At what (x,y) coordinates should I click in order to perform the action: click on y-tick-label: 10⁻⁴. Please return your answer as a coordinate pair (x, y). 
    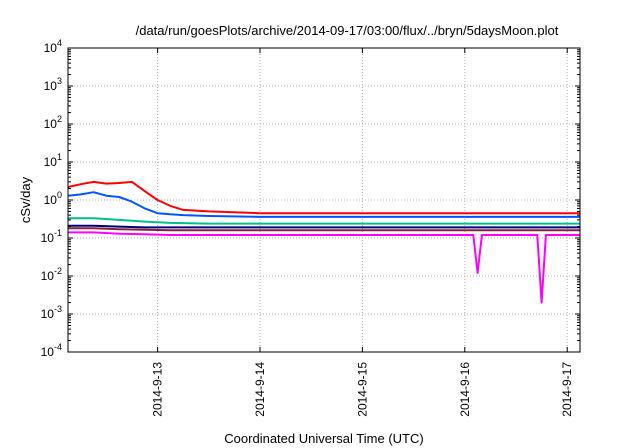
    Looking at the image, I should click on (51, 350).